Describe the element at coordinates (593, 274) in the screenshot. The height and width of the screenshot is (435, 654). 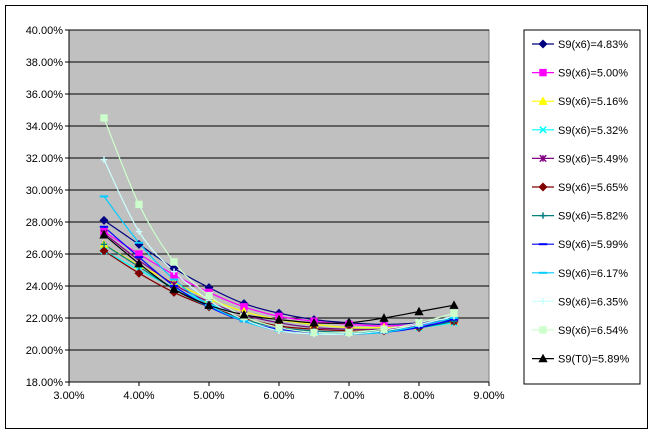
I see `legend-label: S9(x6)=6.17%` at that location.